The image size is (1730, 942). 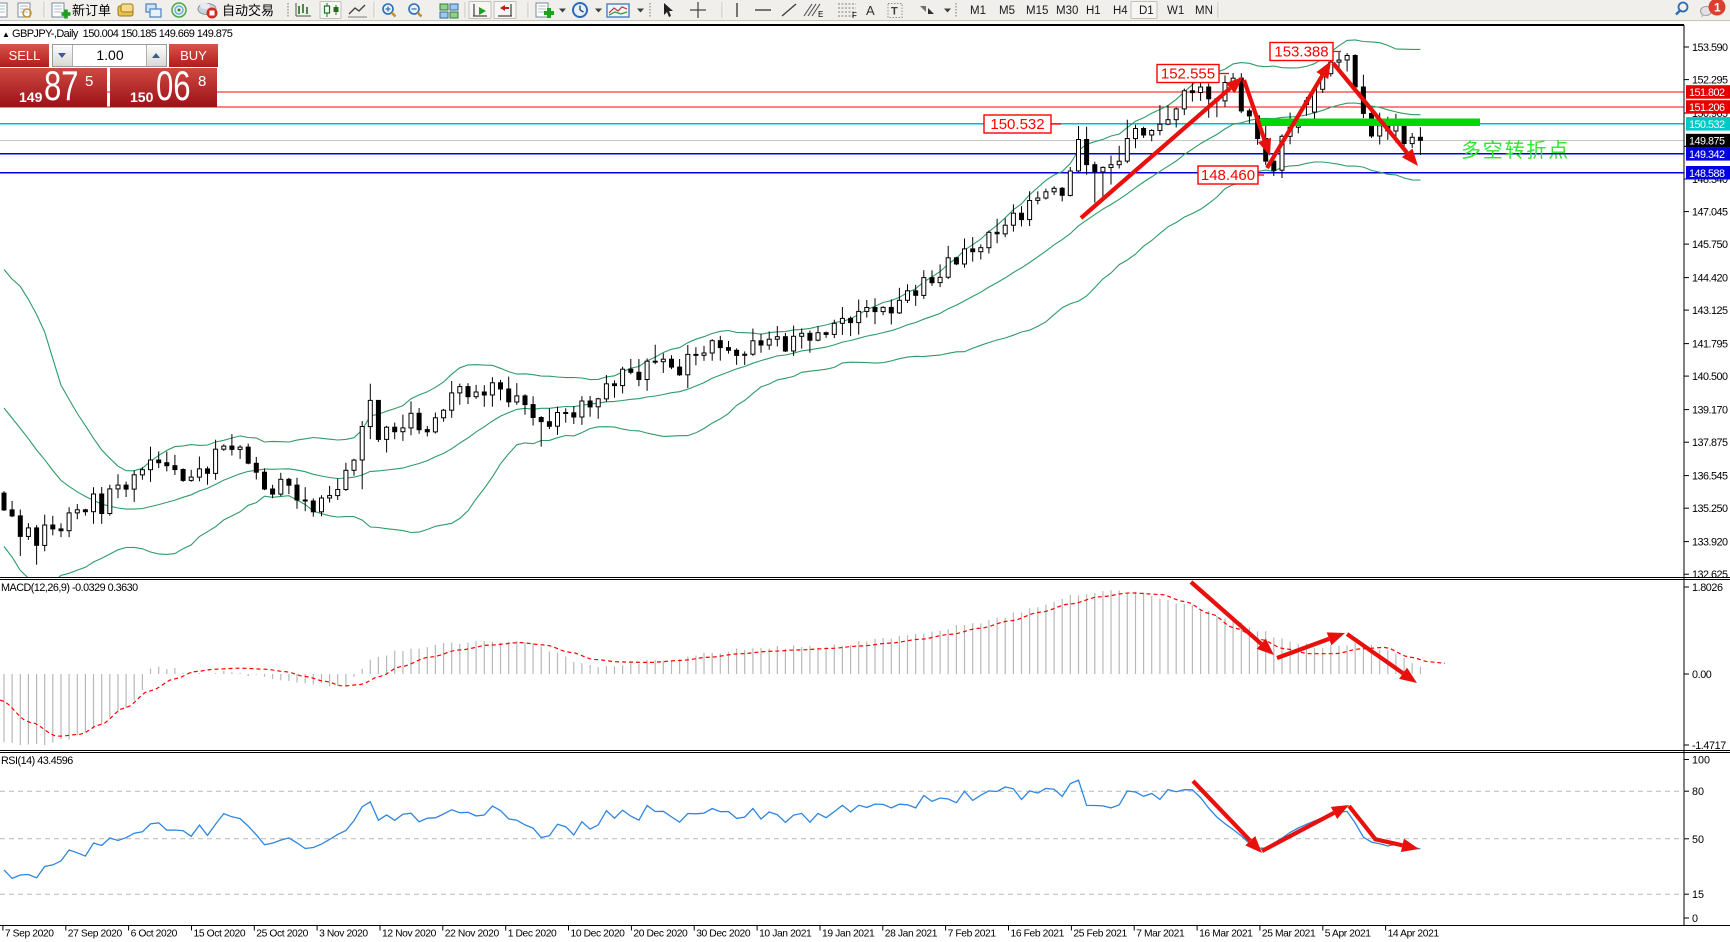 What do you see at coordinates (1228, 175) in the screenshot?
I see `svg-text: 148.460` at bounding box center [1228, 175].